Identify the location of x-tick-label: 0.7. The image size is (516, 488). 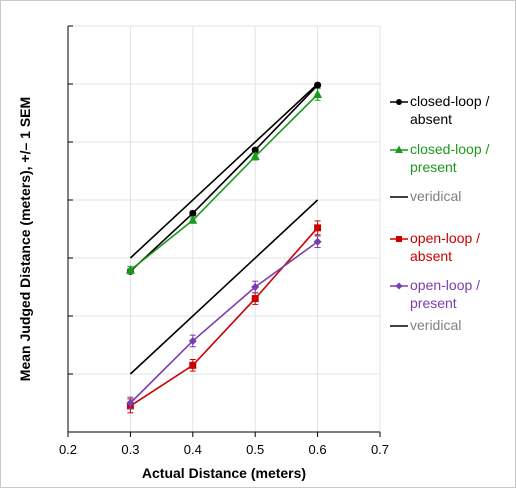
(380, 449).